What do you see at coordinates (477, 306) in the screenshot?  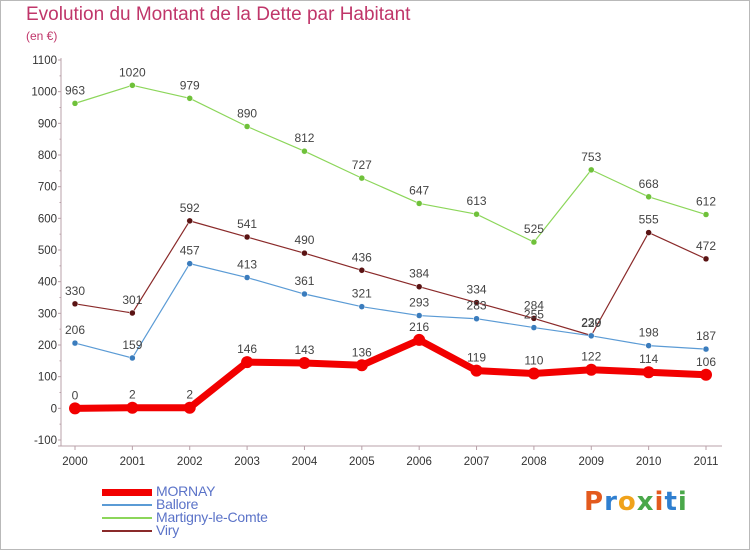 I see `data-label: 283` at bounding box center [477, 306].